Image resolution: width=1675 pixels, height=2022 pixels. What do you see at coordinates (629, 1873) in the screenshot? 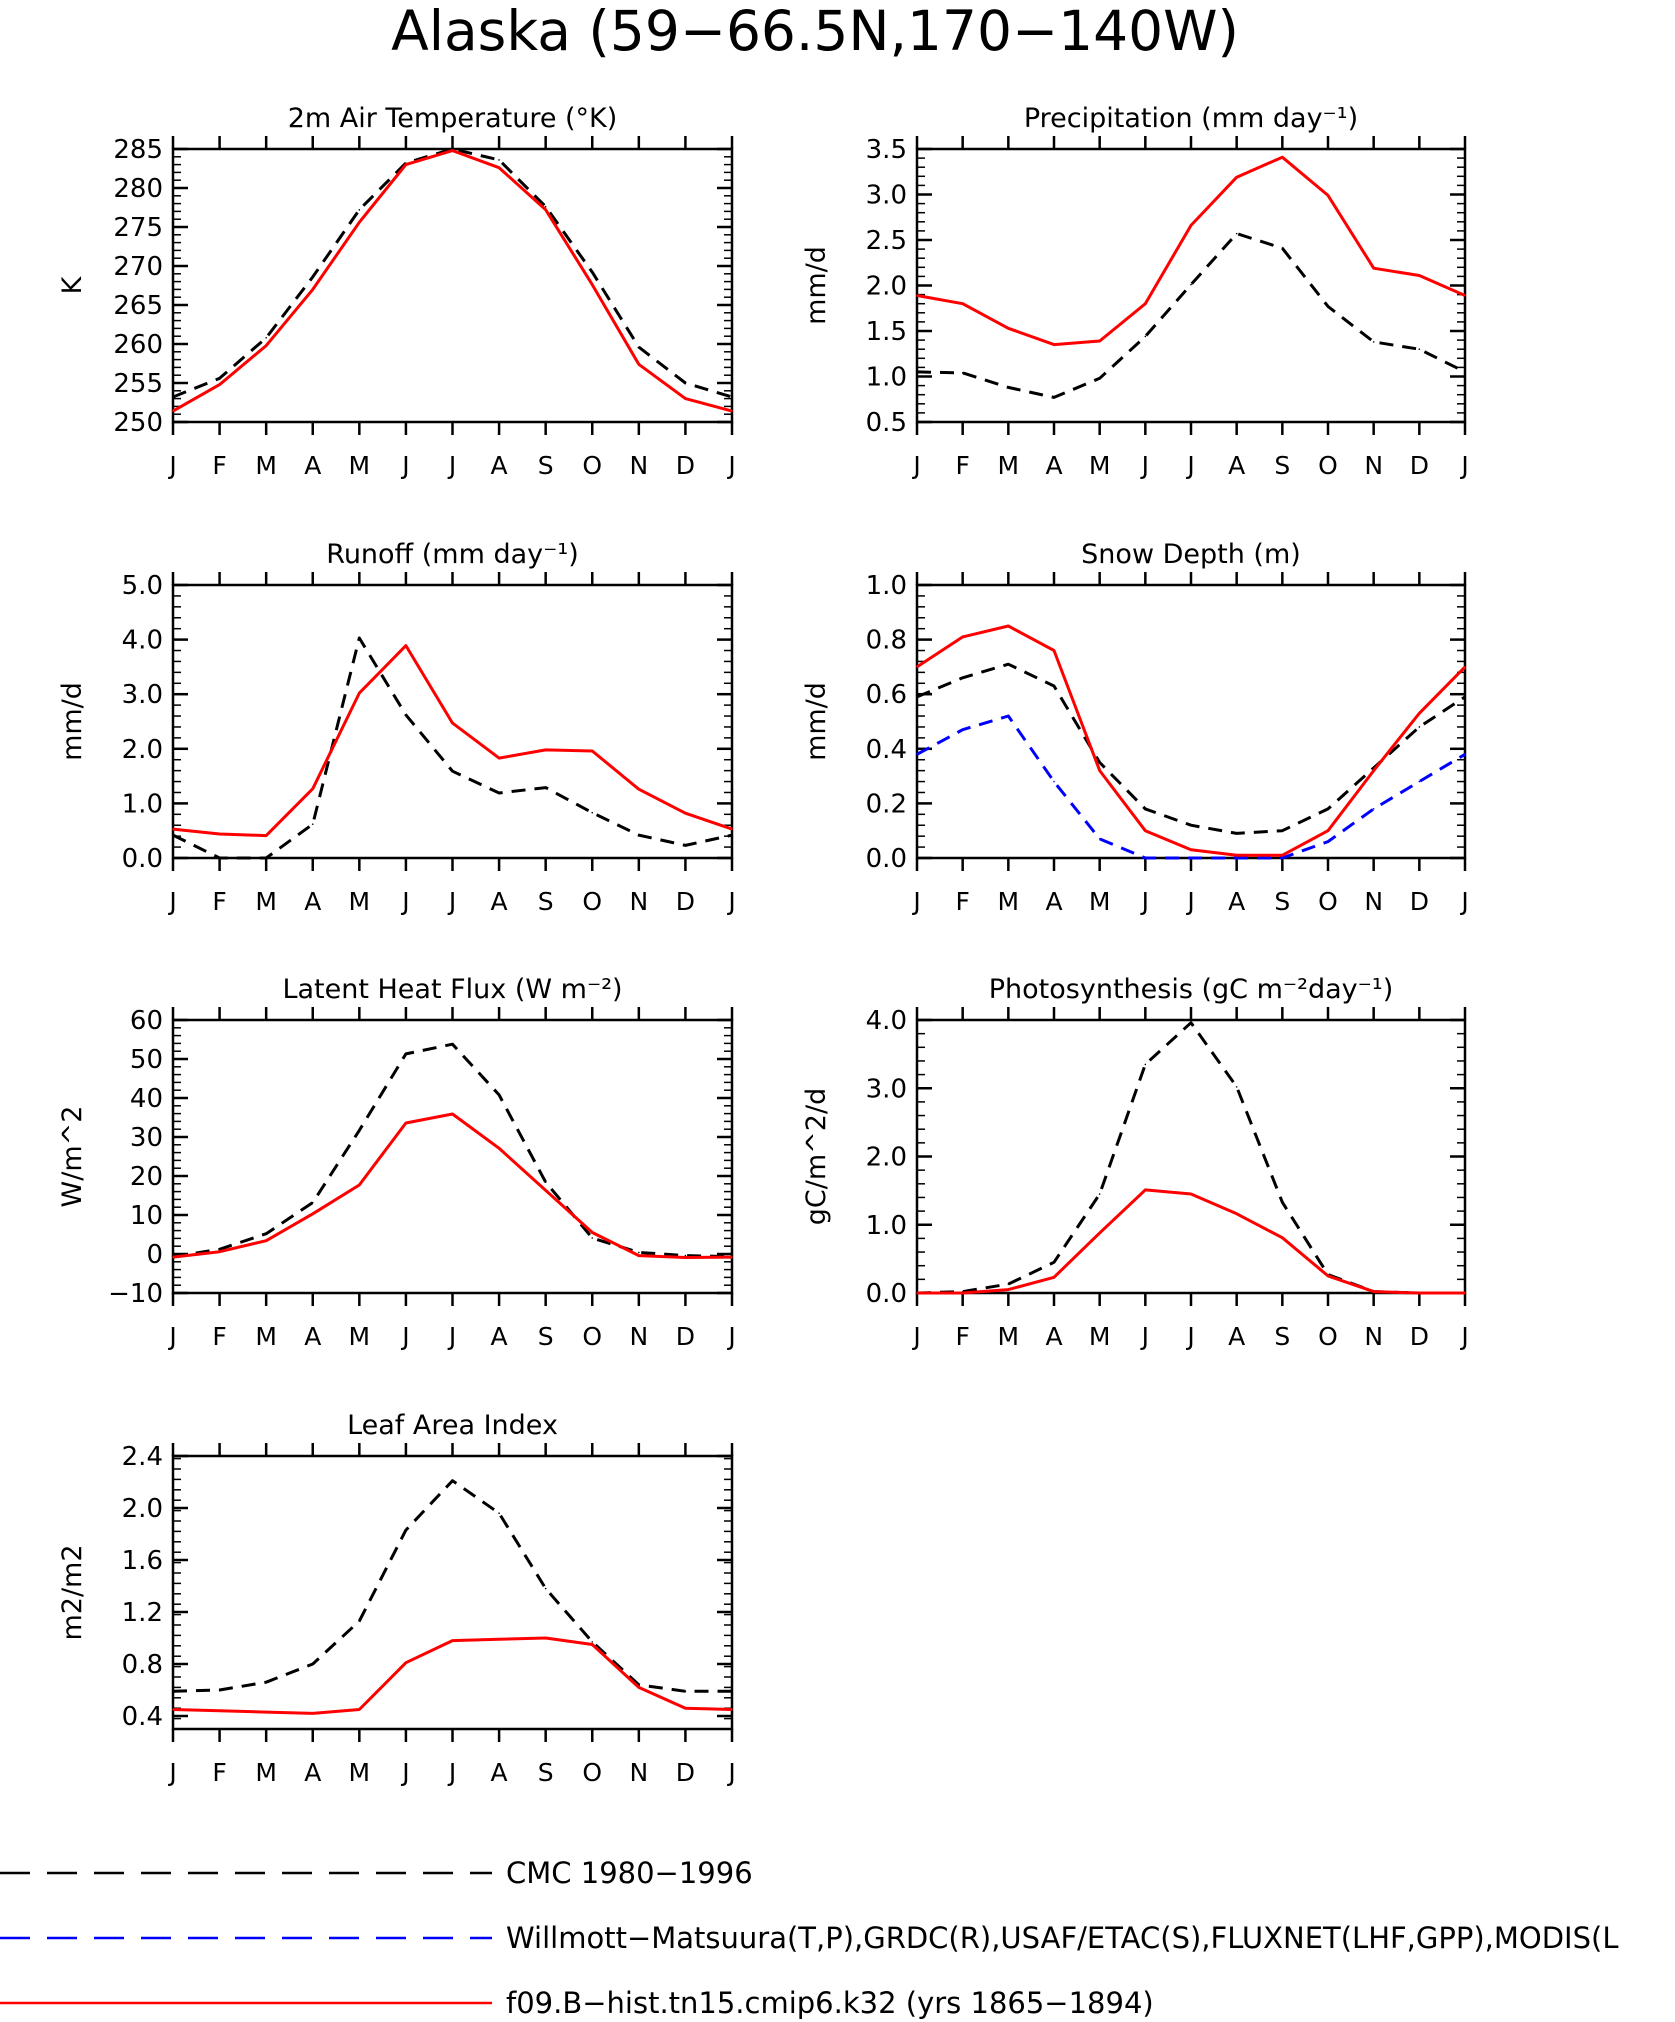
I see `legend-label: CMC 1980−1996` at bounding box center [629, 1873].